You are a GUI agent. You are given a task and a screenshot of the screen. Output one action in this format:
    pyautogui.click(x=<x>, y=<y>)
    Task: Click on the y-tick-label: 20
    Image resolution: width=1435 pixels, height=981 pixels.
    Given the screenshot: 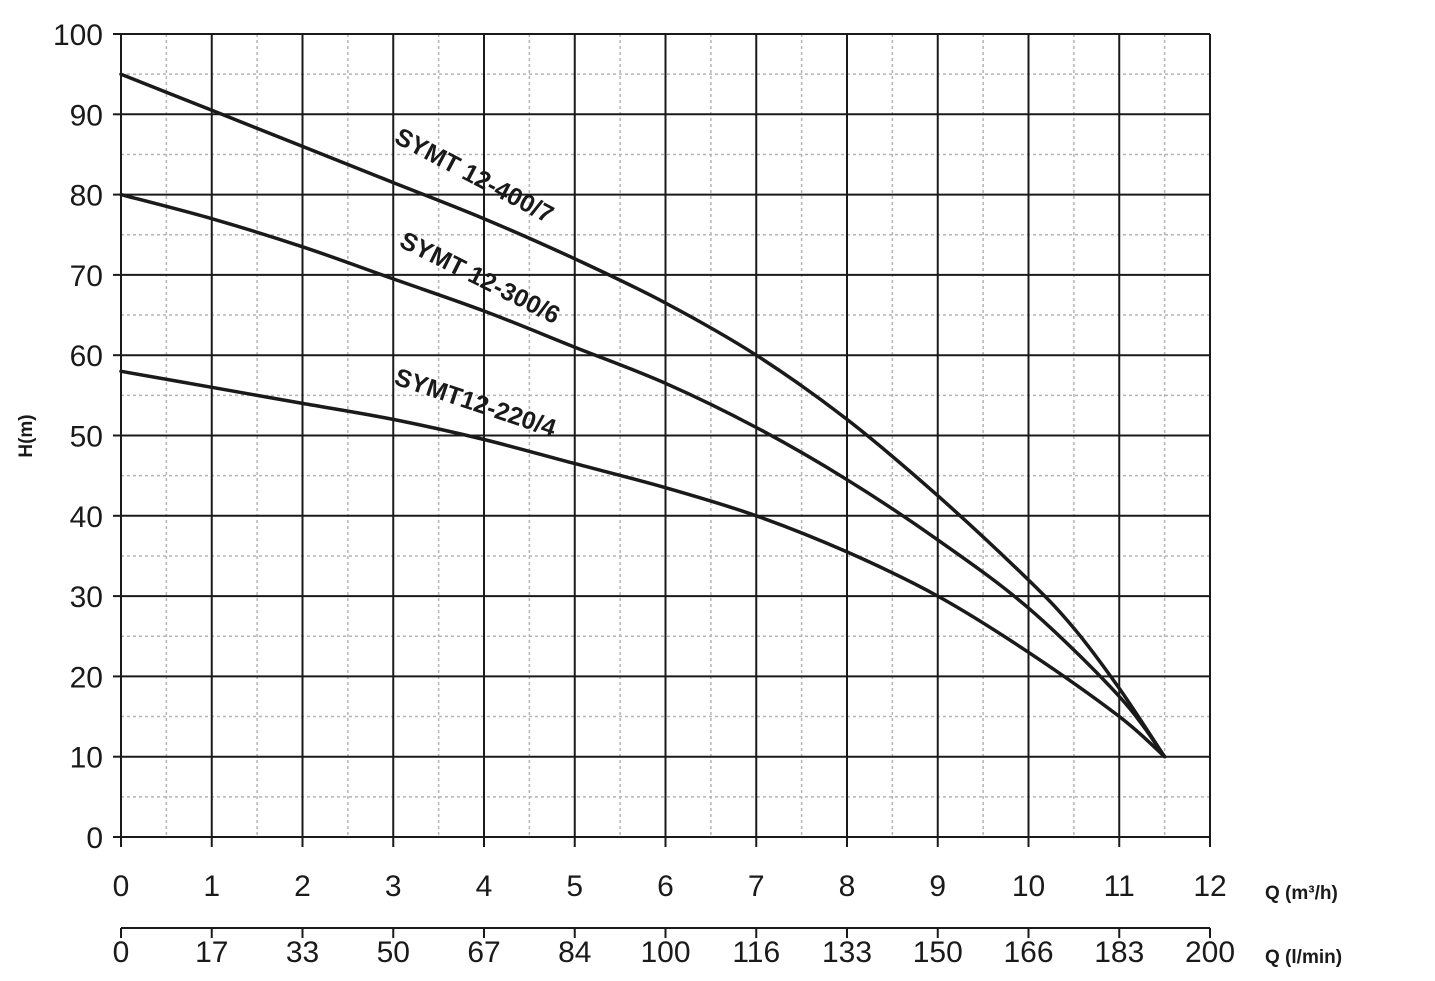 What is the action you would take?
    pyautogui.click(x=86, y=677)
    